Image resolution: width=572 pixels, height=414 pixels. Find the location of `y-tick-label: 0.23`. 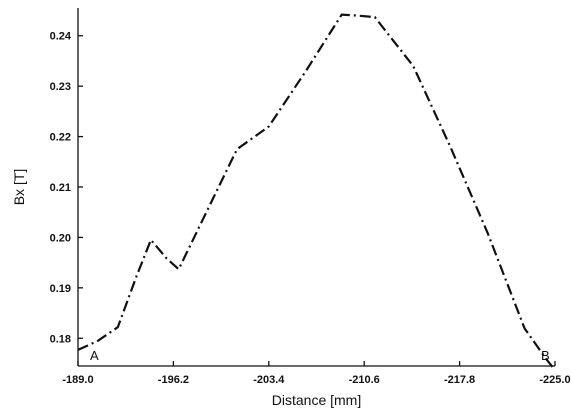

y-tick-label: 0.23 is located at coordinates (60, 87).